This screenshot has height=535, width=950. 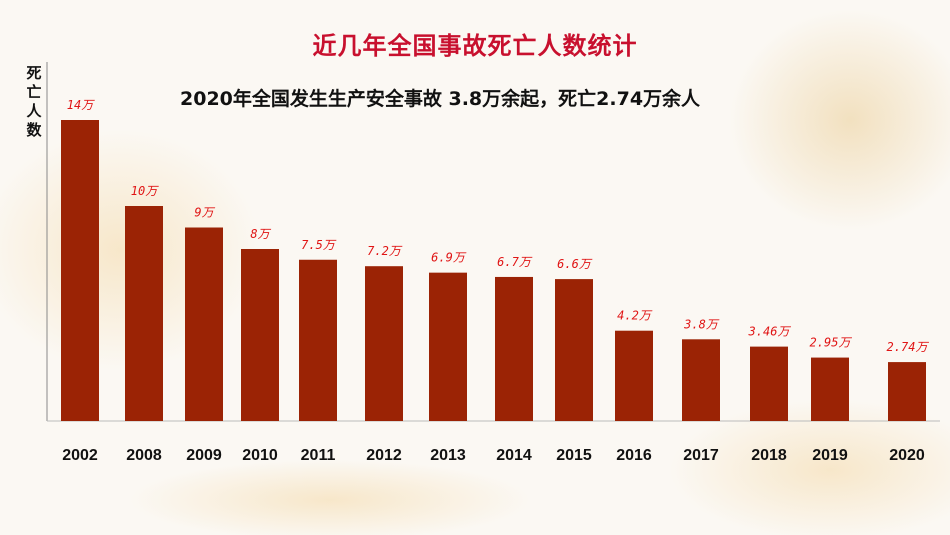 I want to click on x-tick-label-2016: 2016, so click(x=634, y=455).